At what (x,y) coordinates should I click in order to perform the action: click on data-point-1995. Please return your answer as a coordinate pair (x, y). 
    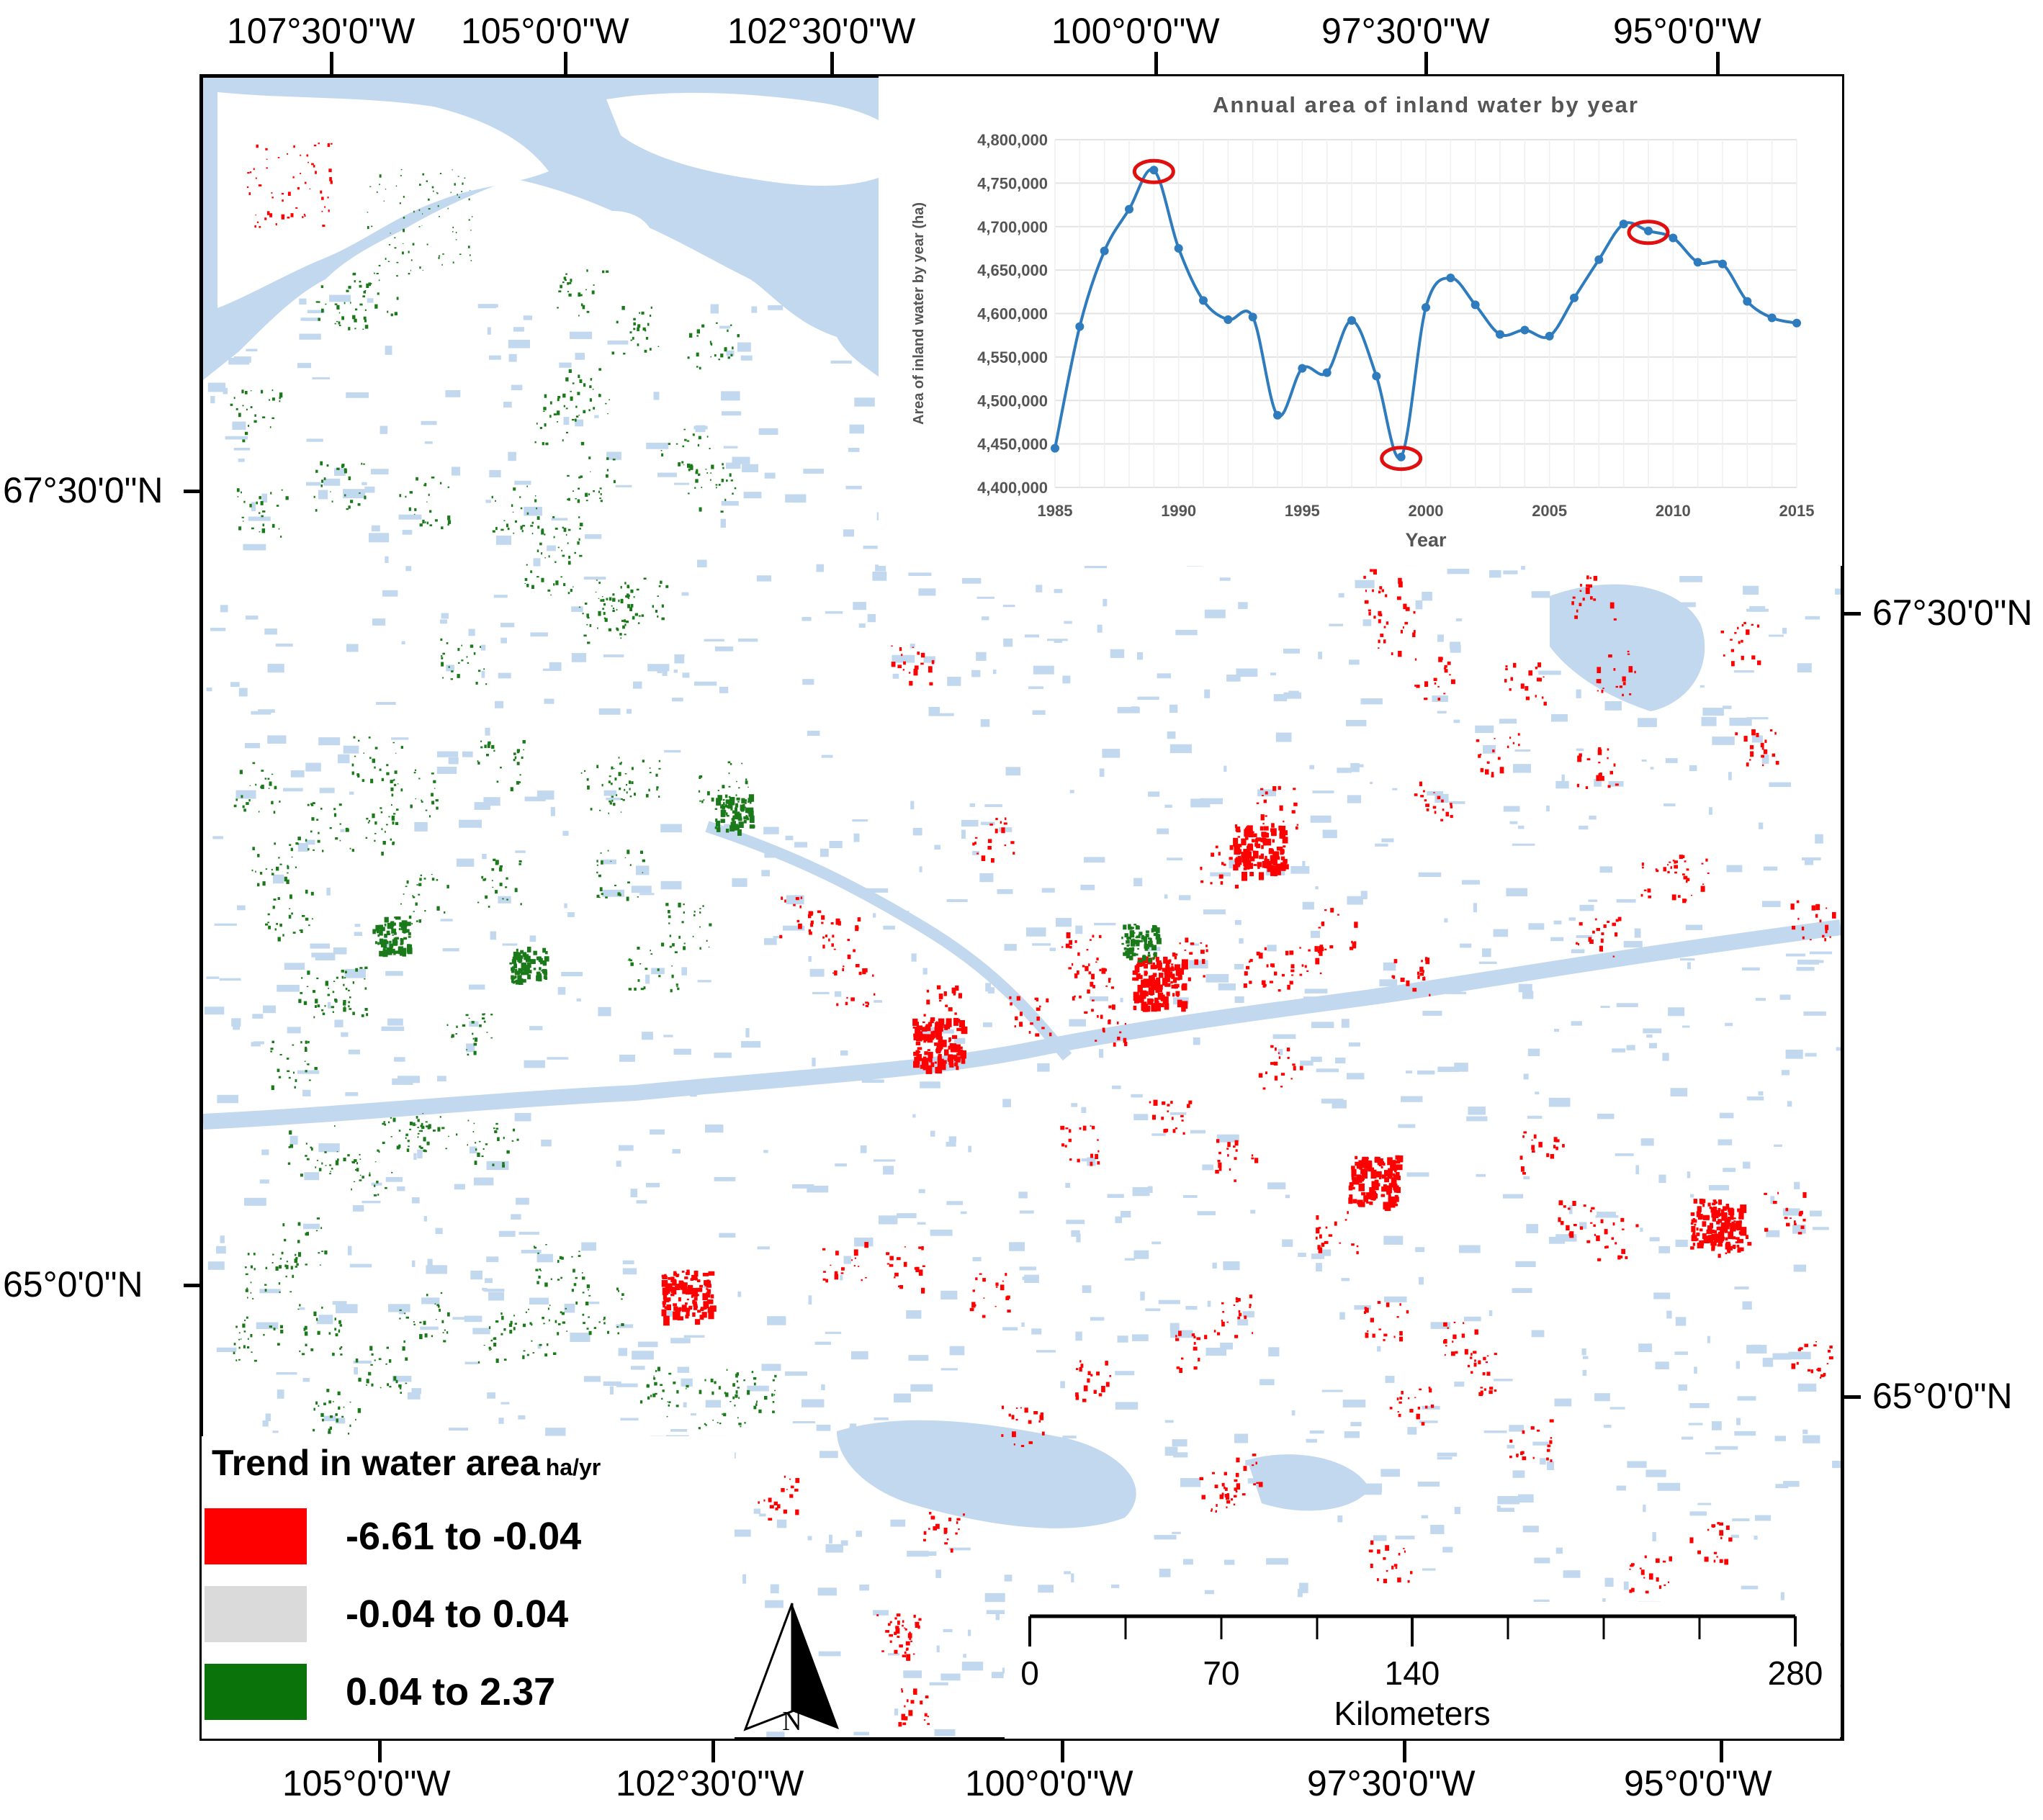
    Looking at the image, I should click on (1302, 368).